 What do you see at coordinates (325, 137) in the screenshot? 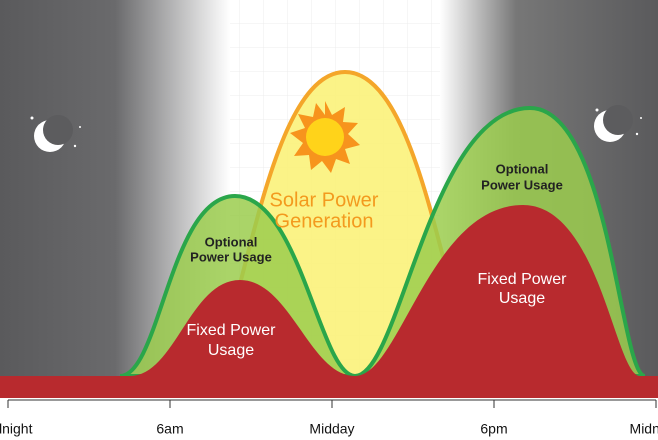
I see `sun` at bounding box center [325, 137].